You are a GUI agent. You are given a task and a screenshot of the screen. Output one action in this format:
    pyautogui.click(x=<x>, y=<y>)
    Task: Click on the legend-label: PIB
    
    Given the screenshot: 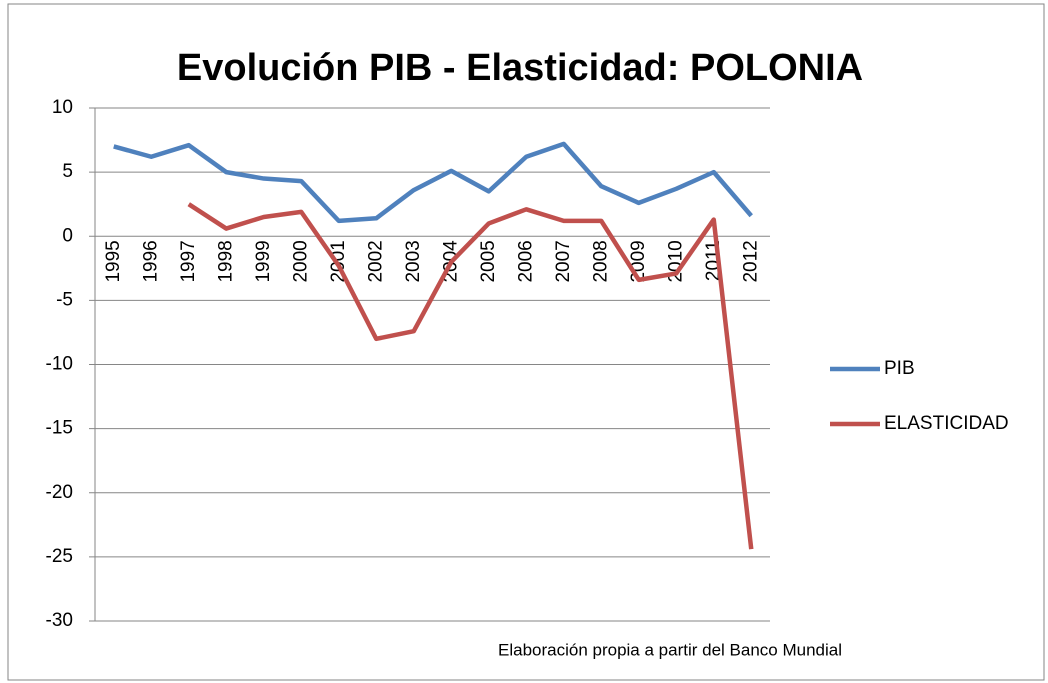 What is the action you would take?
    pyautogui.click(x=899, y=368)
    